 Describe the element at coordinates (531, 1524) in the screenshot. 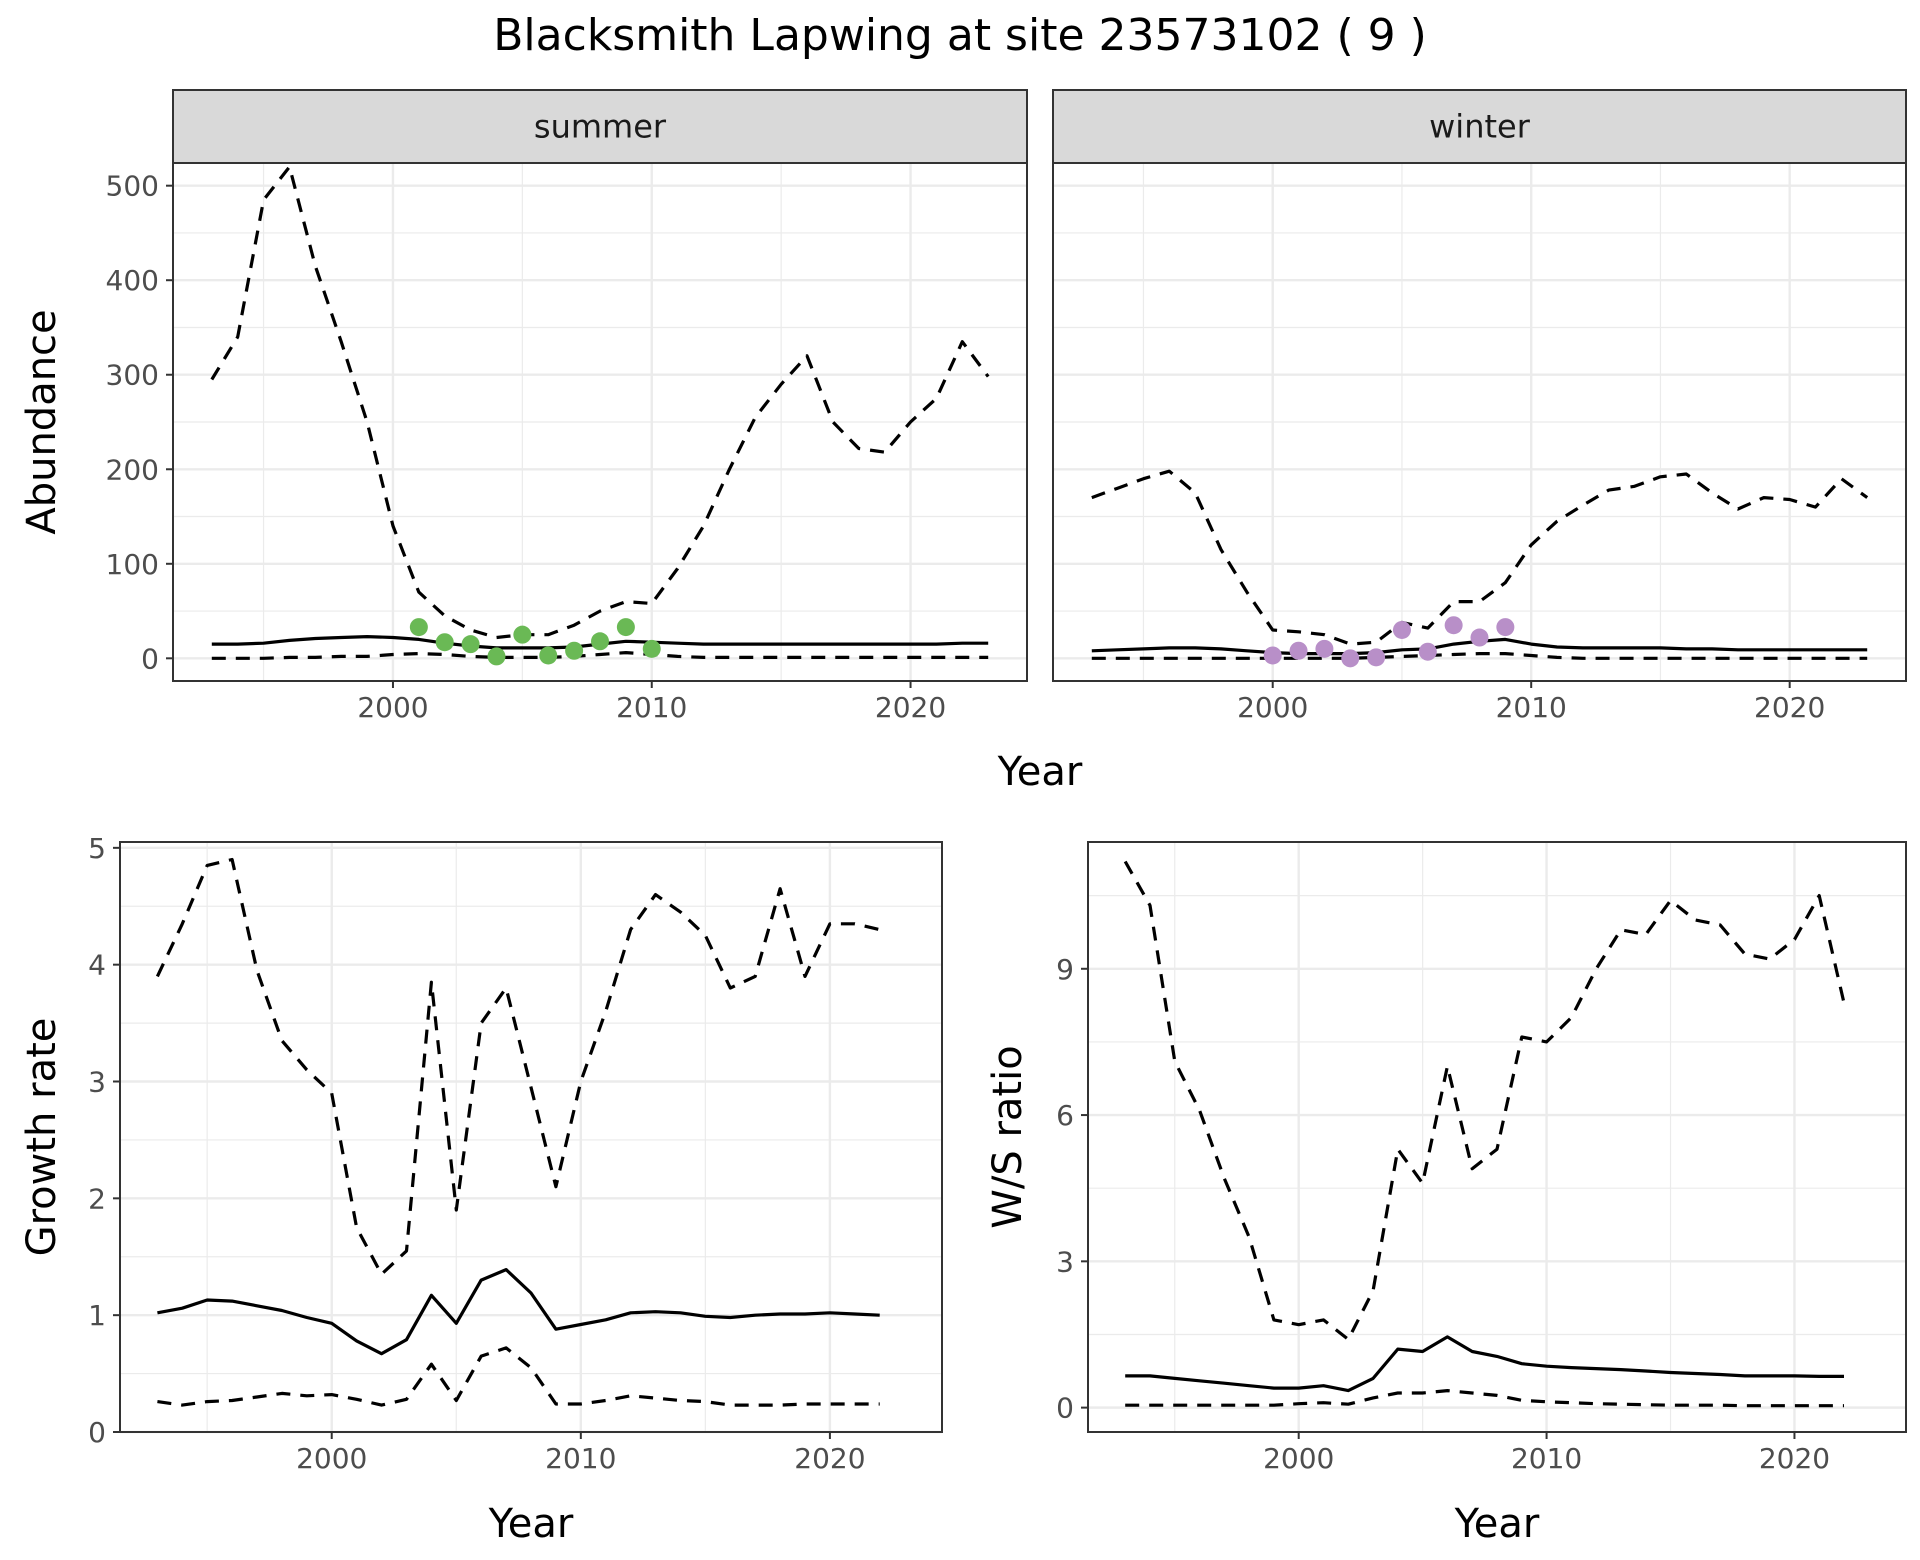

I see `growth-x-axis-title: Year` at that location.